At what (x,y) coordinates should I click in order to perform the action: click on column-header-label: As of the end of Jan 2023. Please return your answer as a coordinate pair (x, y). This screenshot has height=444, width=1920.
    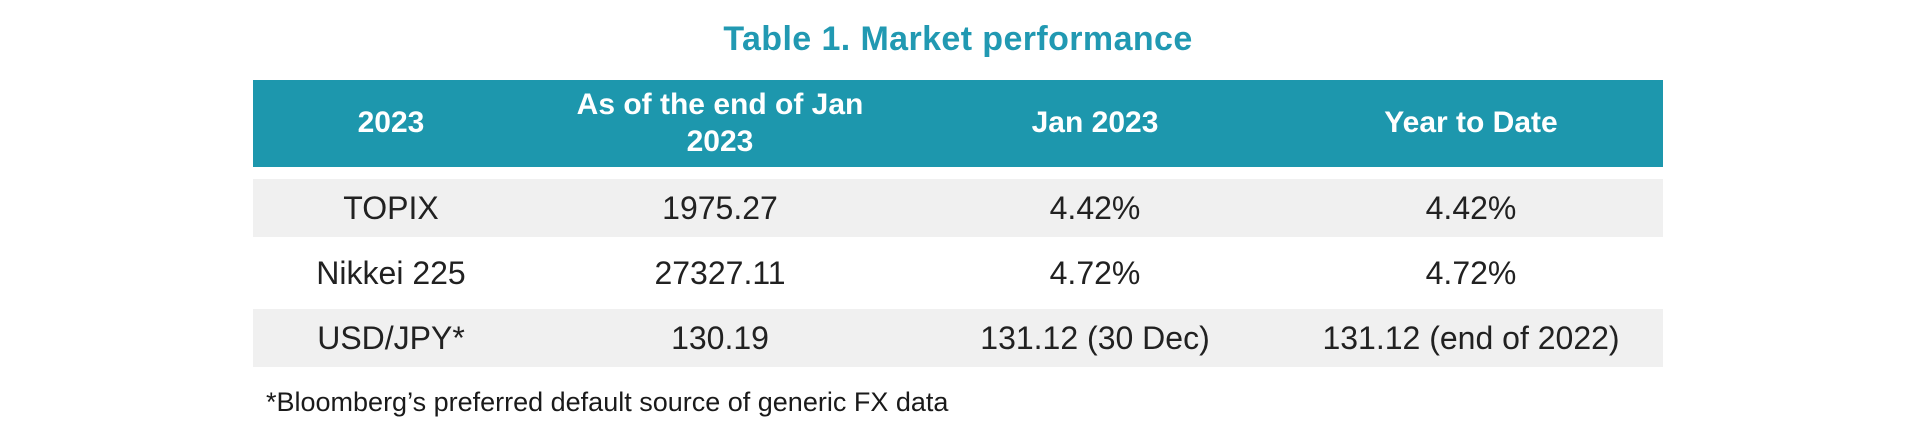
    Looking at the image, I should click on (720, 122).